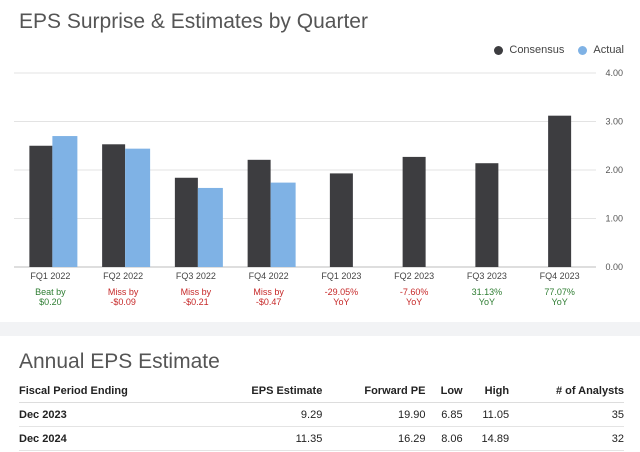  I want to click on x-tick-label: FQ1 2022, so click(50, 276).